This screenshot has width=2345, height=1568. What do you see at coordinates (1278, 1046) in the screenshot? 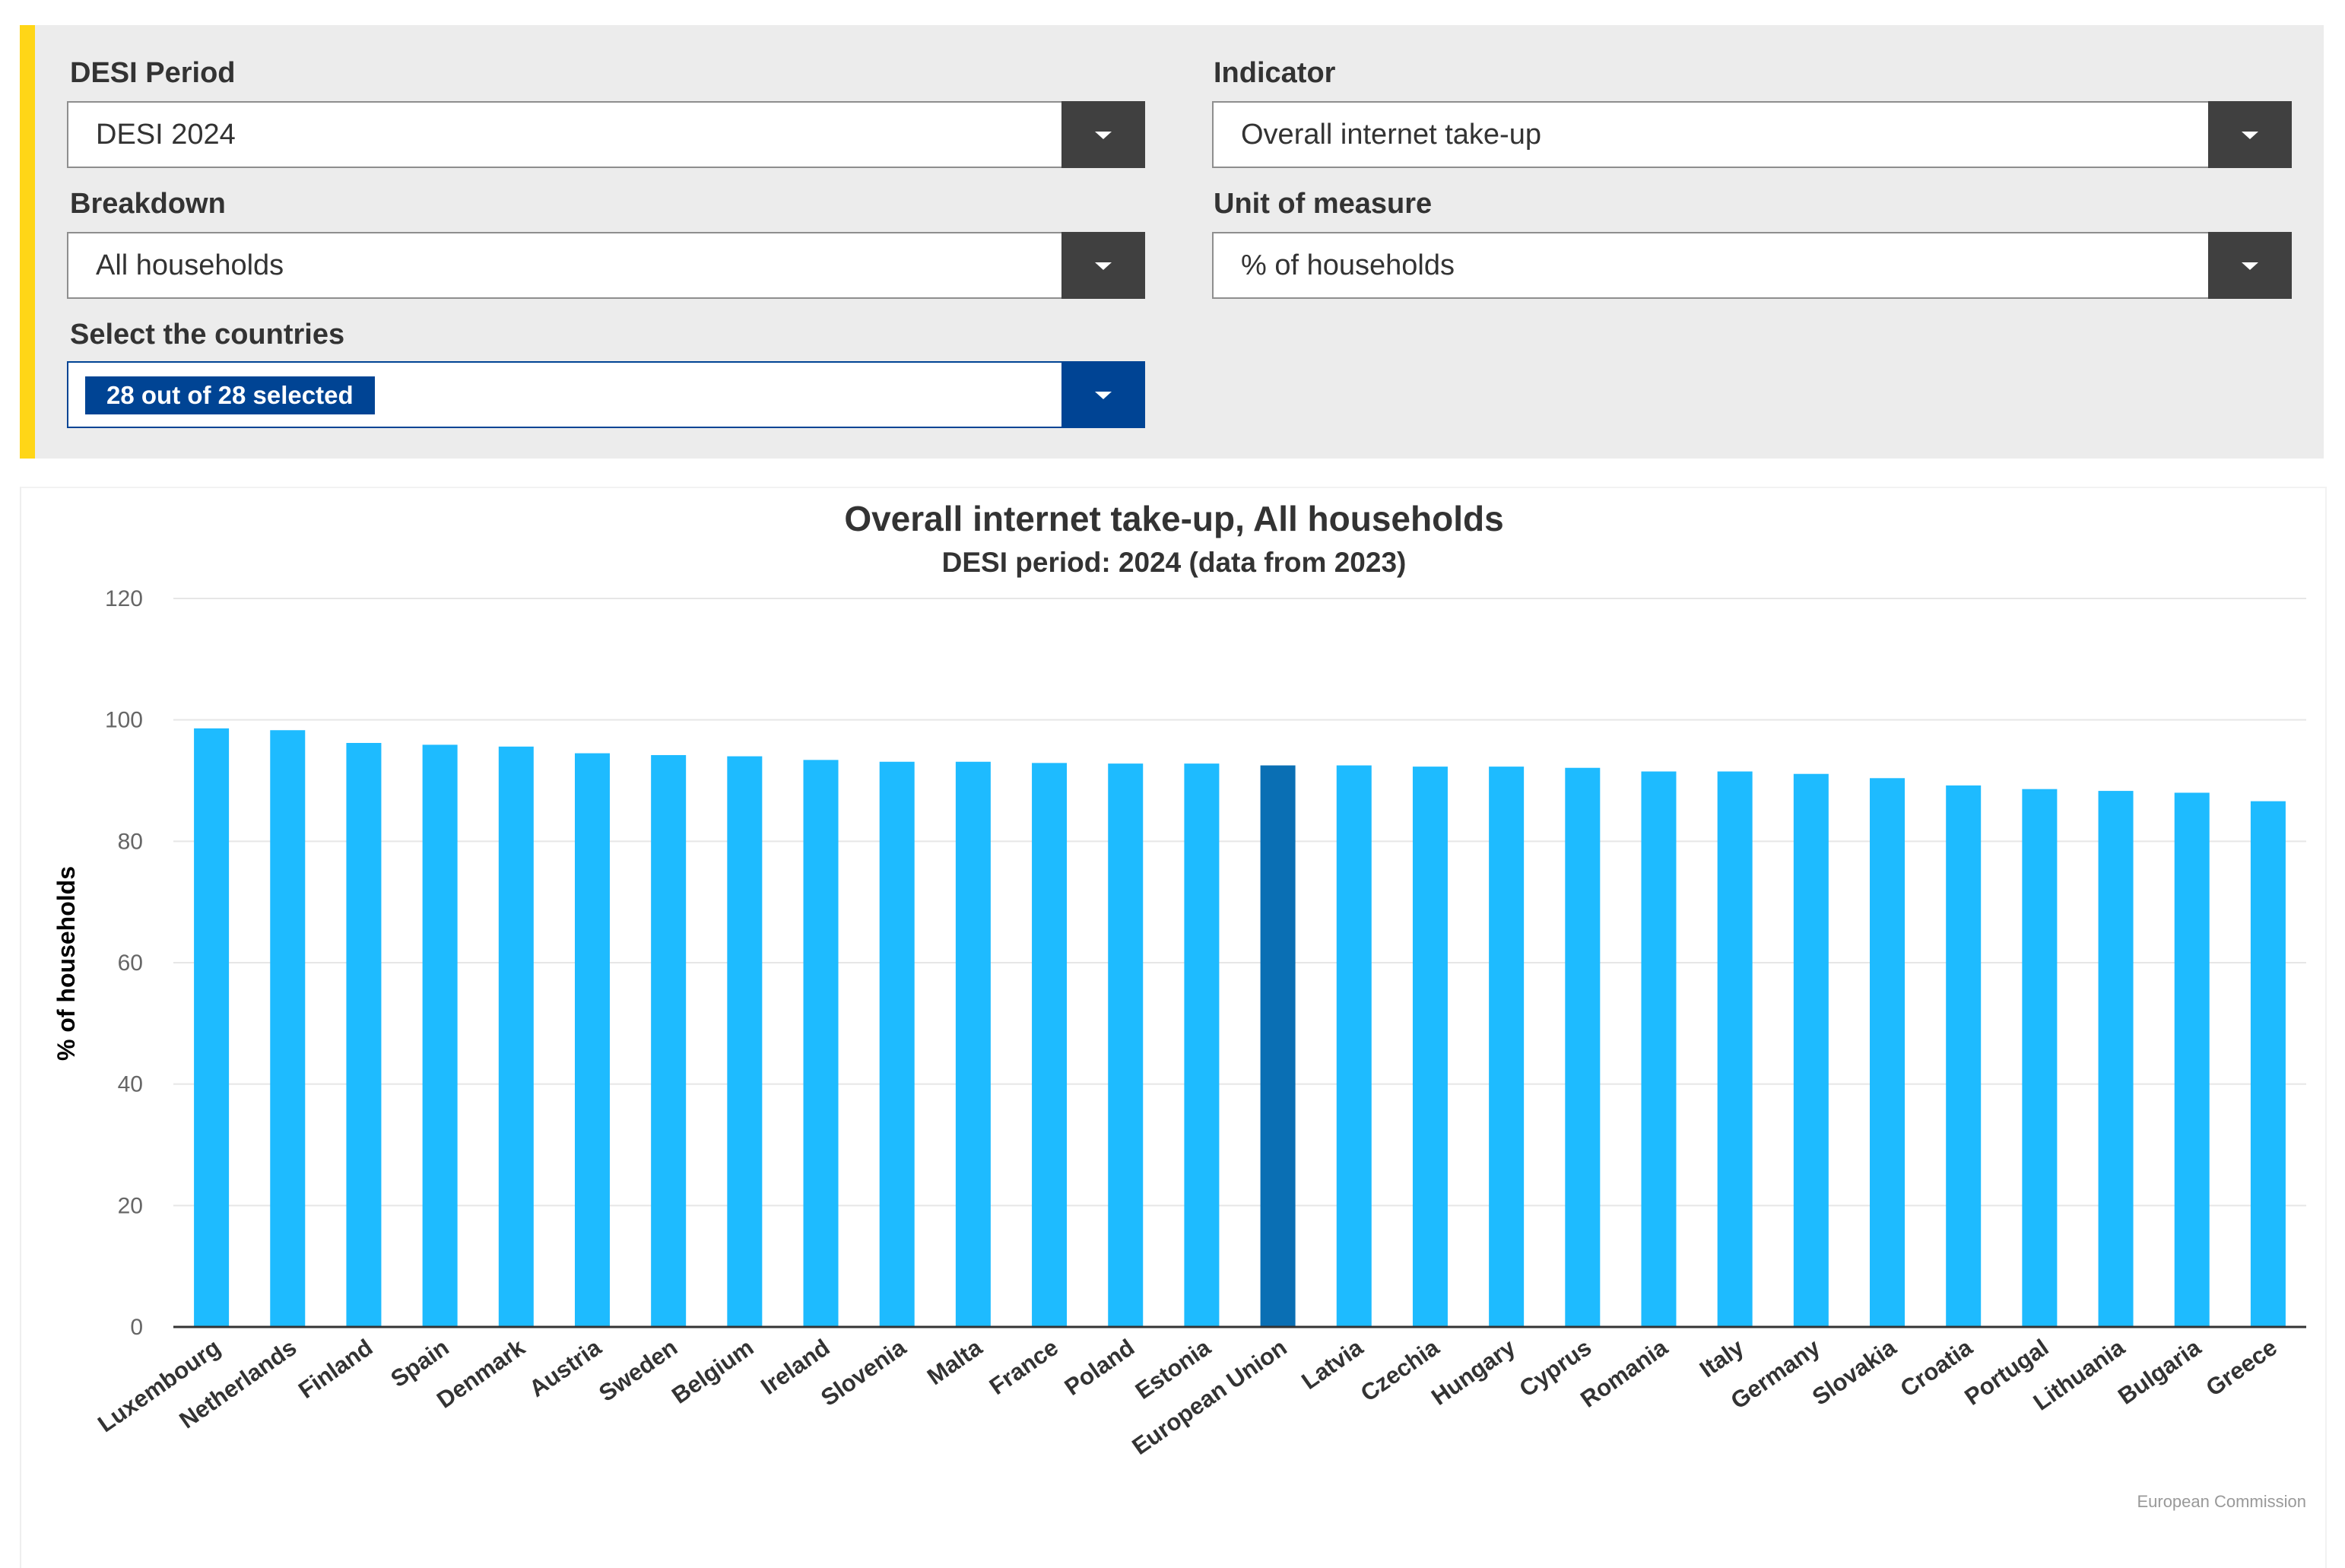
I see `bar-european-union` at bounding box center [1278, 1046].